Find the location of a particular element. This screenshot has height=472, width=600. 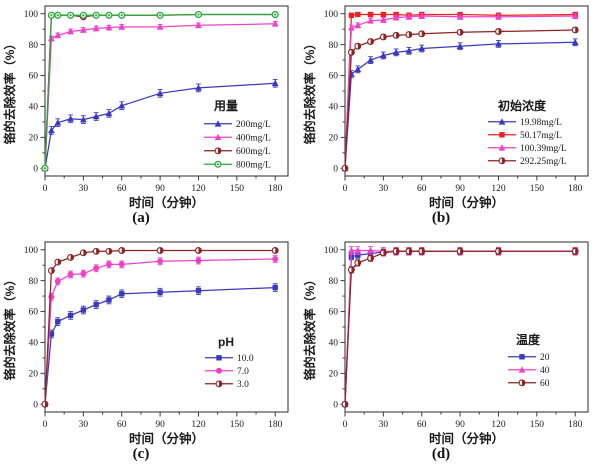

legend-label: 7.0 is located at coordinates (243, 372).